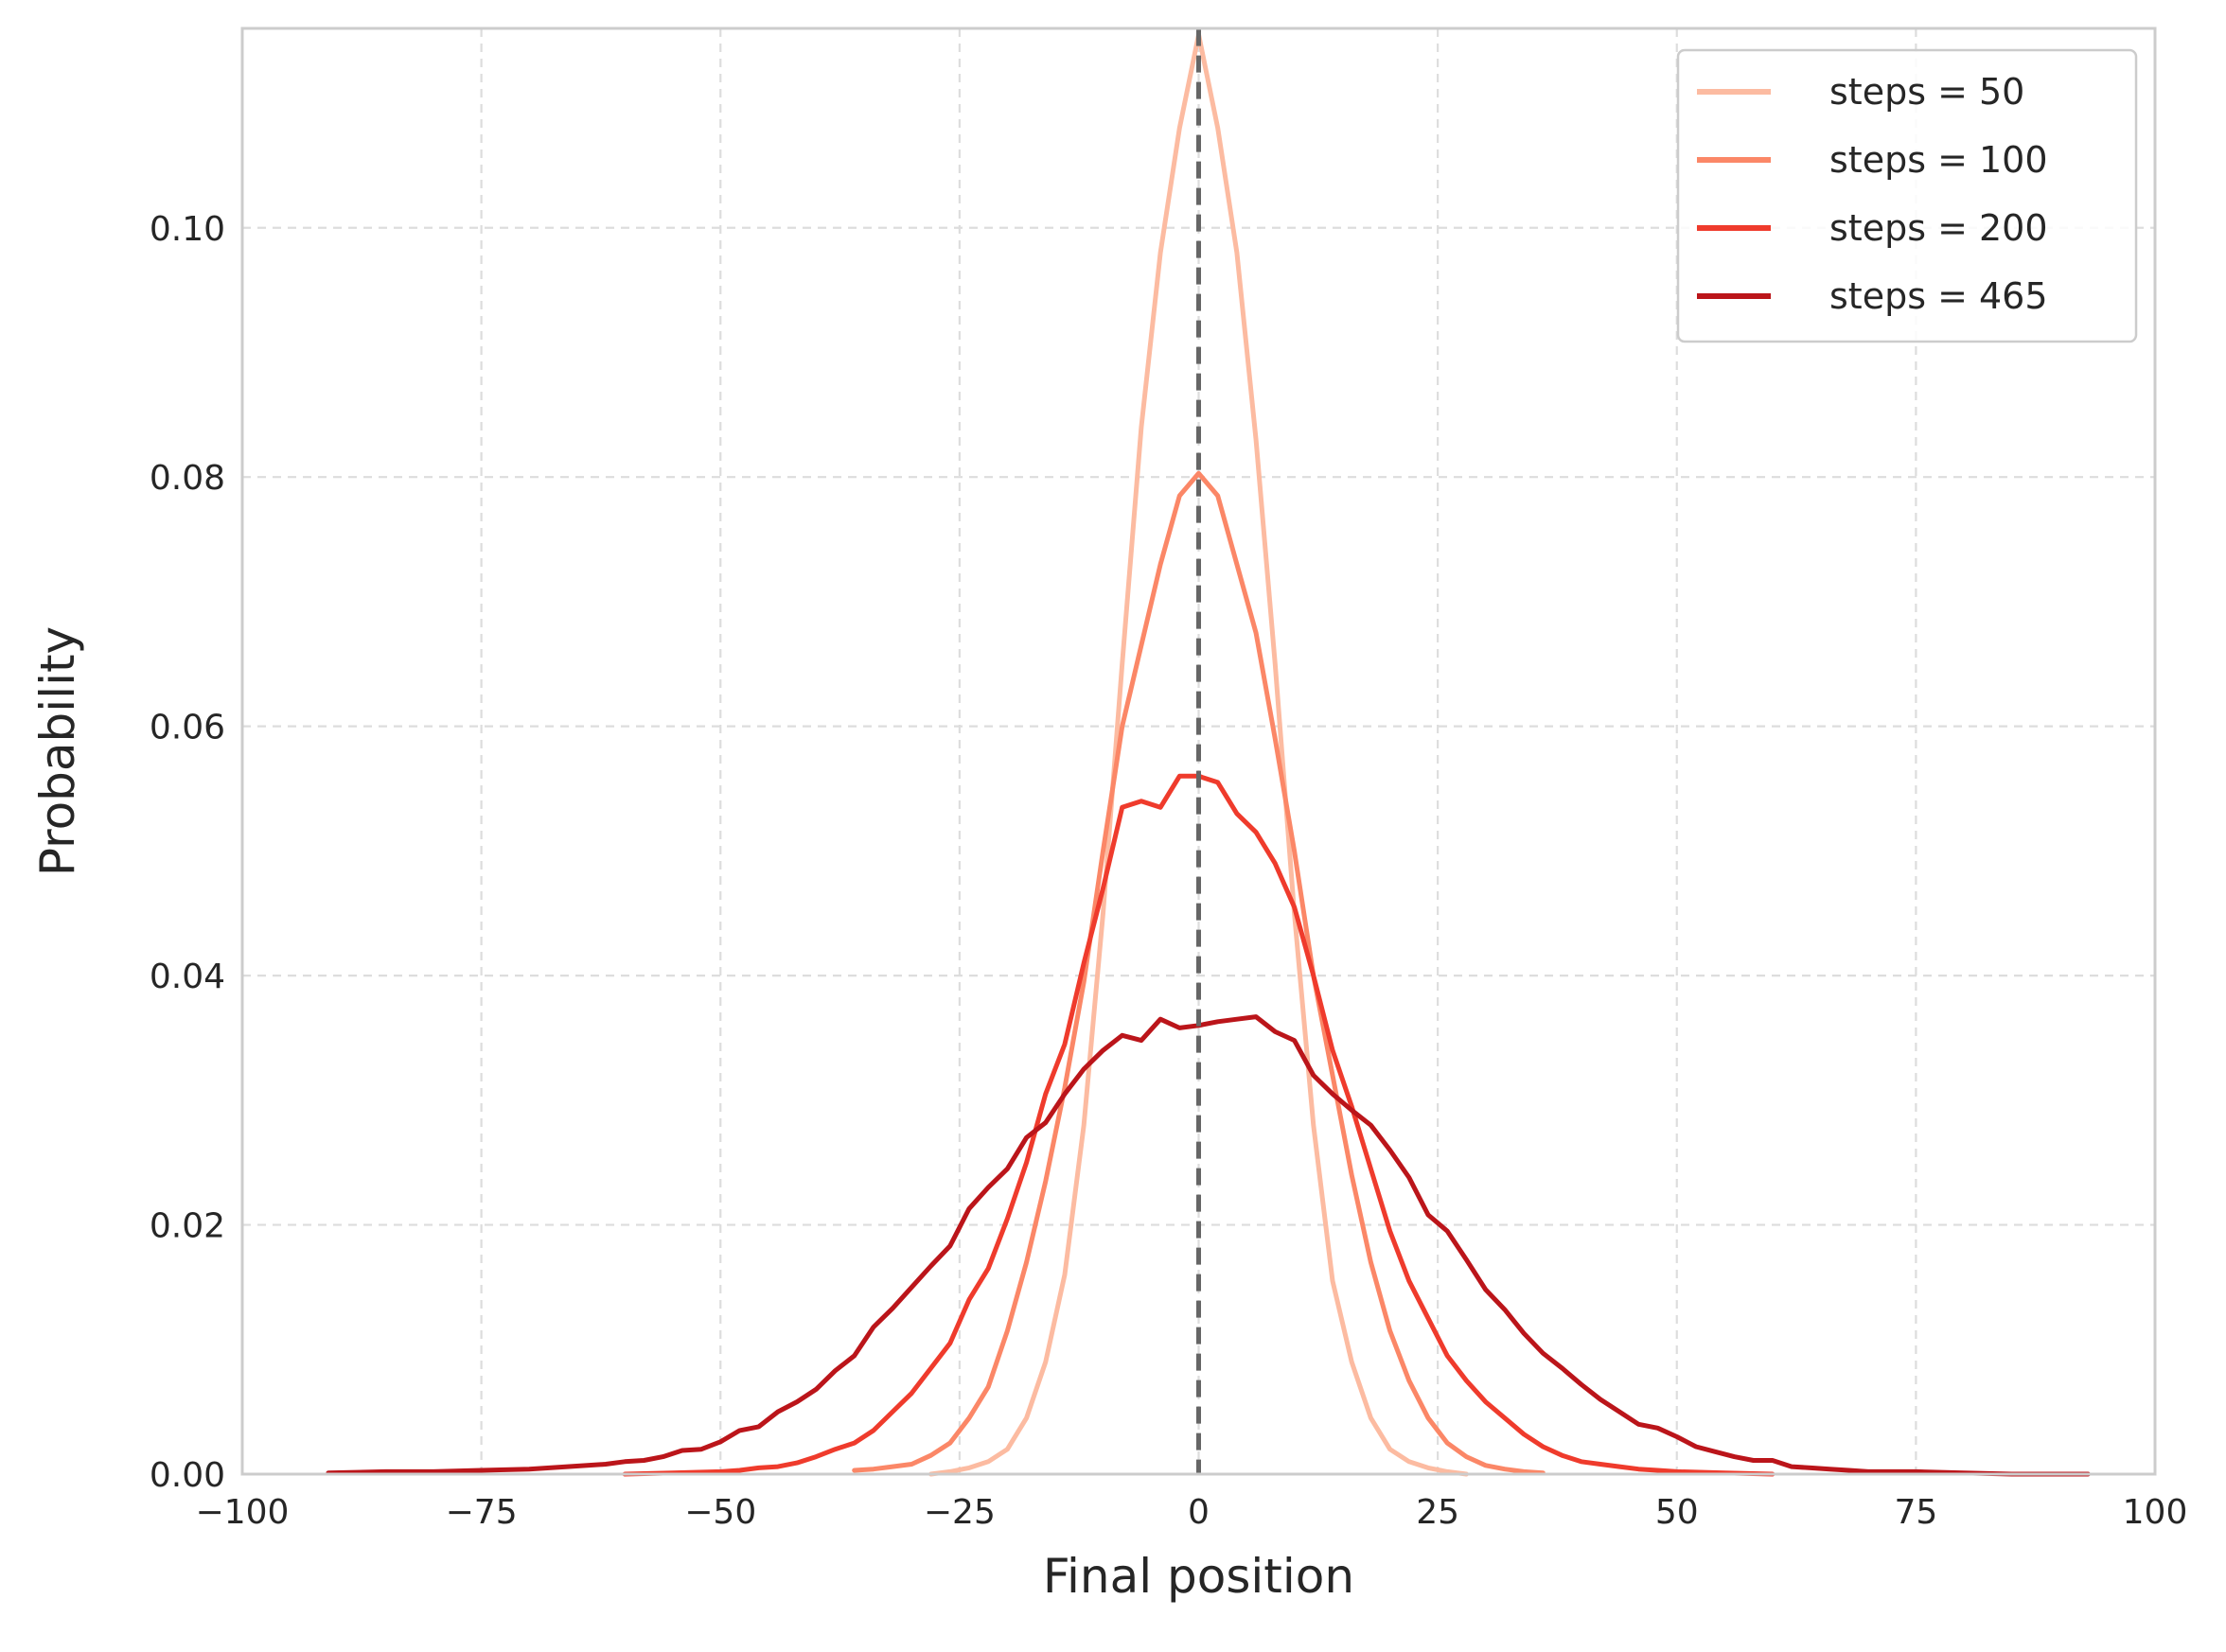 This screenshot has width=2226, height=1652. I want to click on x-tick-label: 25, so click(1437, 1512).